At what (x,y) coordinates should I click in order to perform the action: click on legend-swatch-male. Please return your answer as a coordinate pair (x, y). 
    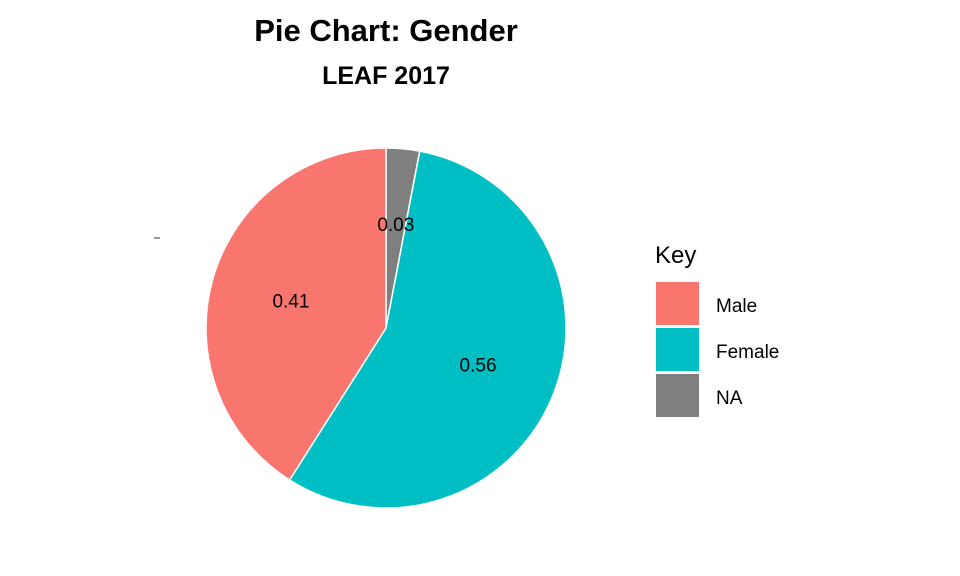
    Looking at the image, I should click on (677, 303).